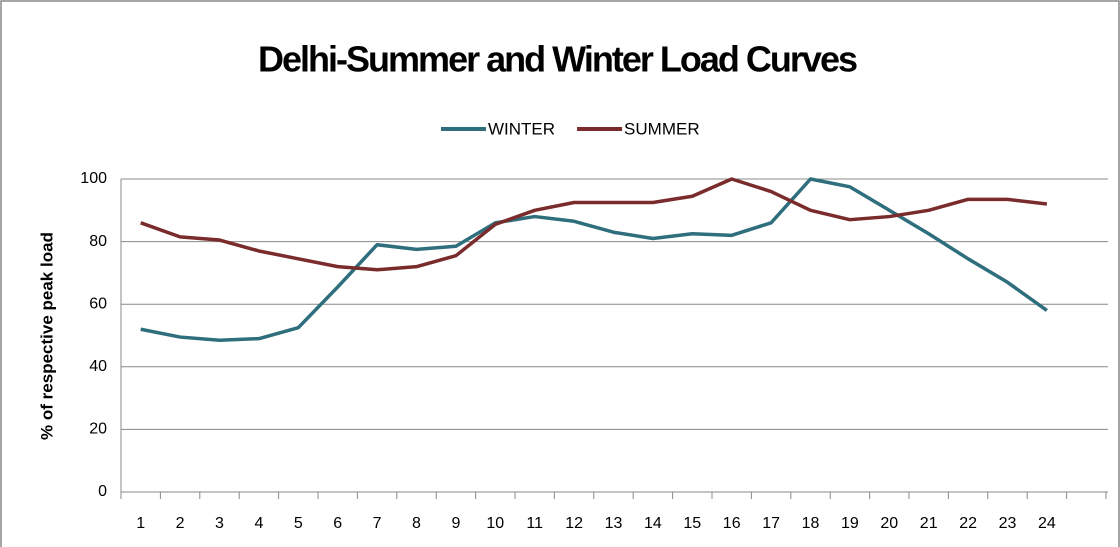 The width and height of the screenshot is (1120, 547). I want to click on x-tick-label: 14, so click(653, 523).